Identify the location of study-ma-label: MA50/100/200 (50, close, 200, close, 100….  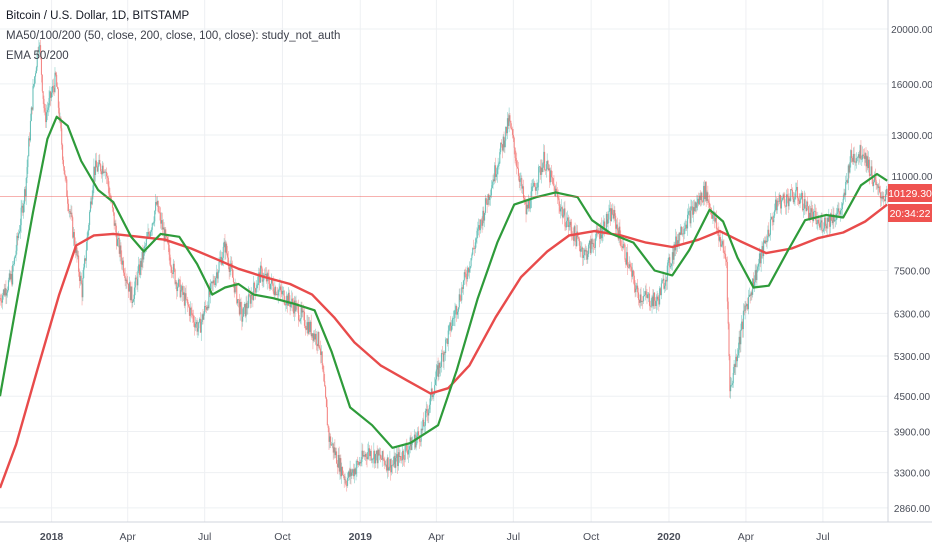
(173, 36).